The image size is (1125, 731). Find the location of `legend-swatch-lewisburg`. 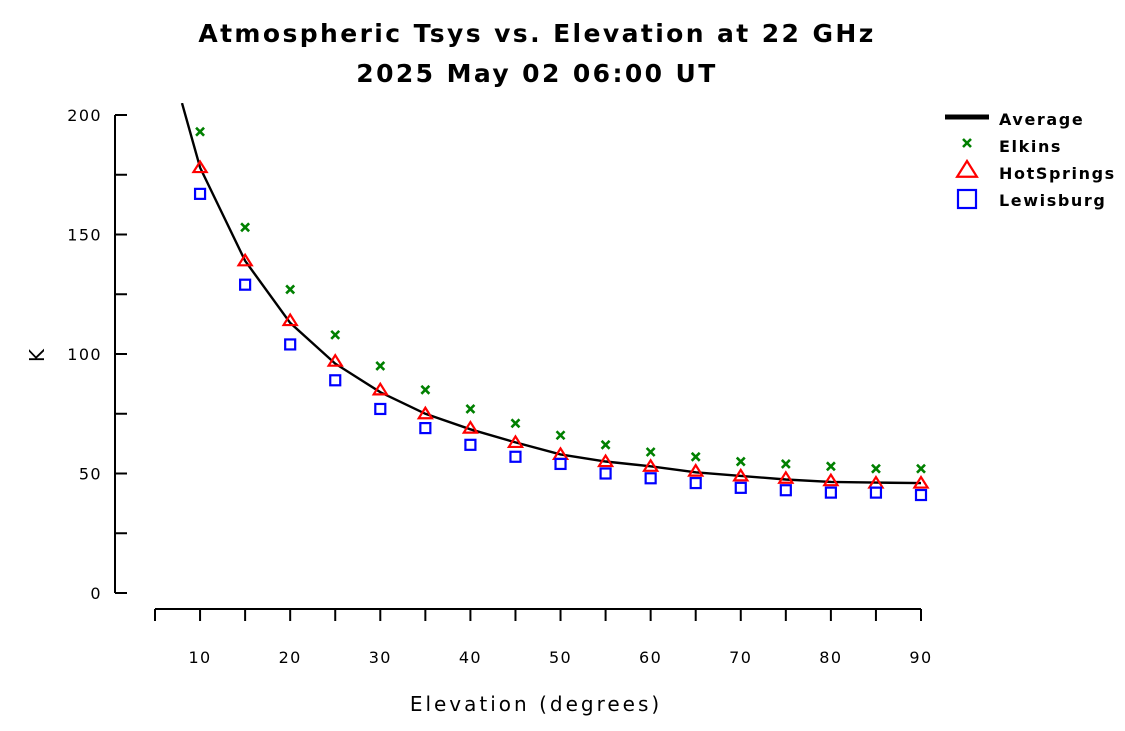

legend-swatch-lewisburg is located at coordinates (967, 199).